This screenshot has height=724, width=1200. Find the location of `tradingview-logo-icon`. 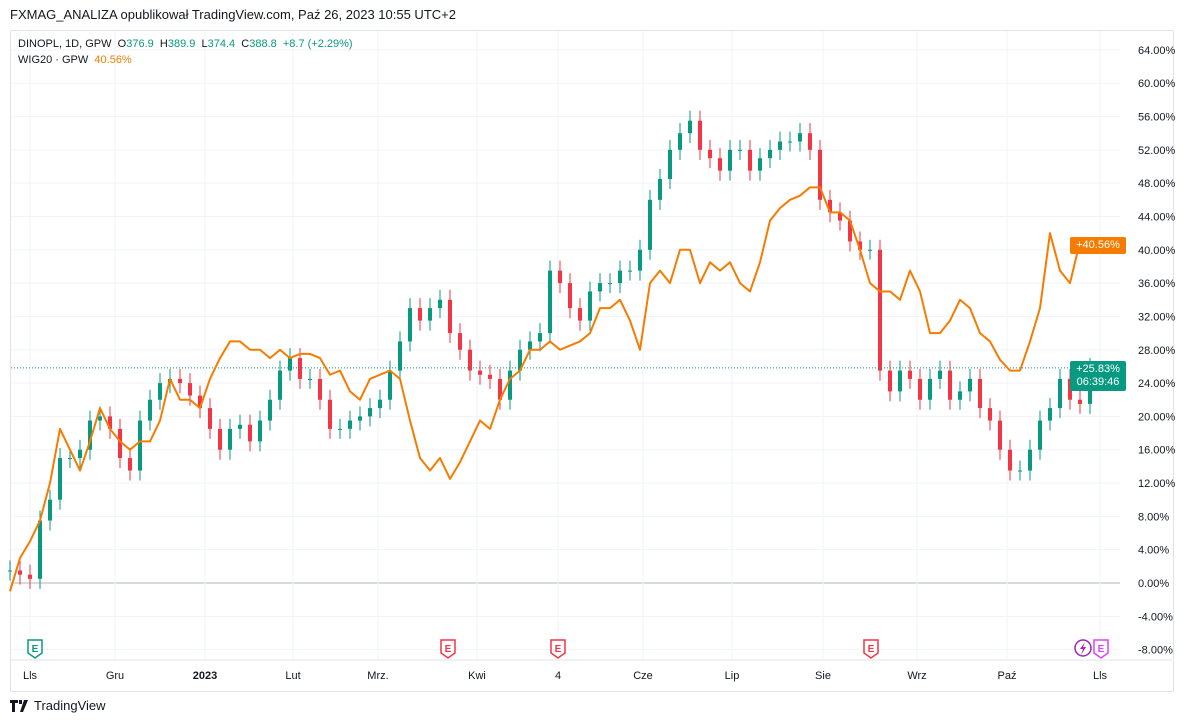

tradingview-logo-icon is located at coordinates (19, 705).